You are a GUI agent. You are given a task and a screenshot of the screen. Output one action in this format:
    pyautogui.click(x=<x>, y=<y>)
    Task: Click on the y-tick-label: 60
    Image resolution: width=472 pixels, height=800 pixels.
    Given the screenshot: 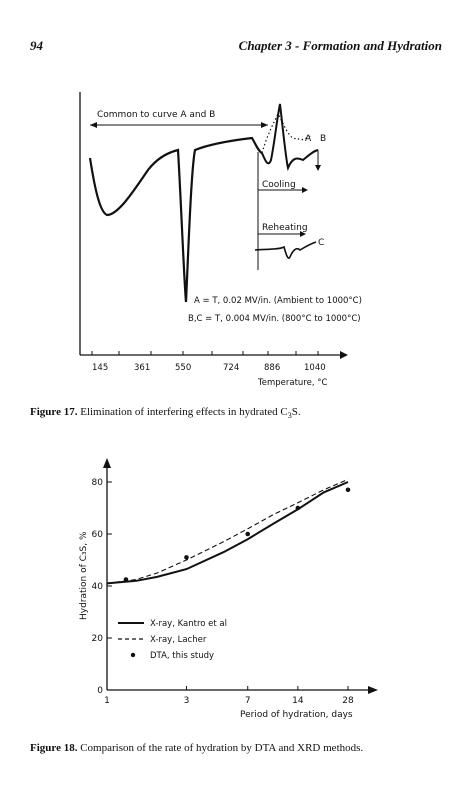 What is the action you would take?
    pyautogui.click(x=98, y=535)
    